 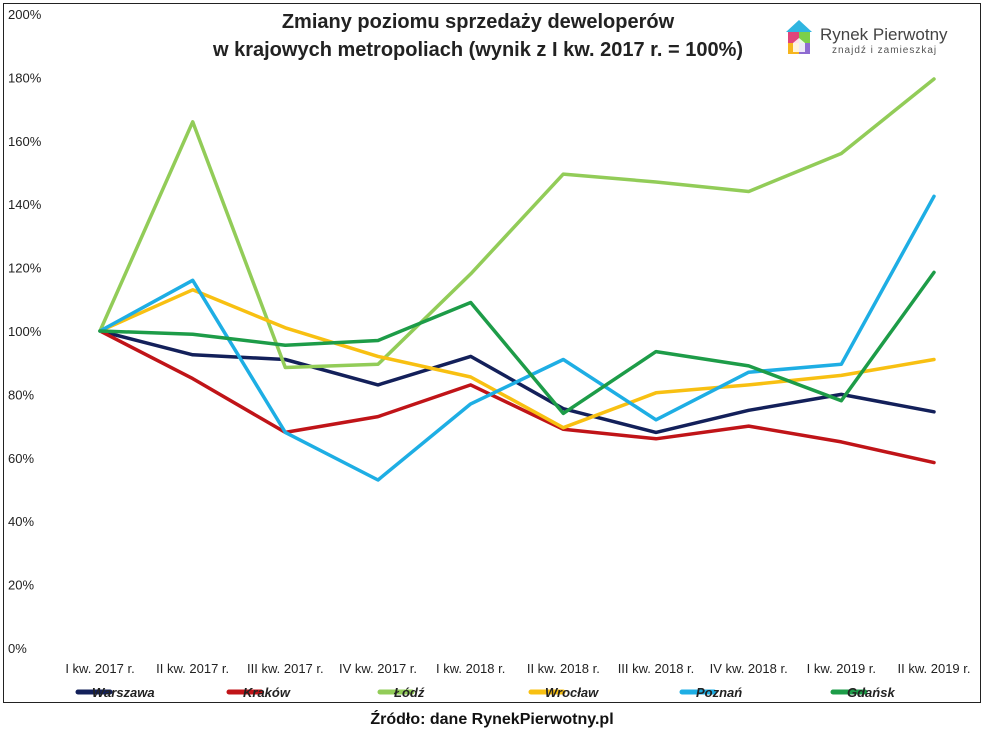 What do you see at coordinates (656, 668) in the screenshot?
I see `x-tick-label: III kw. 2018 r.` at bounding box center [656, 668].